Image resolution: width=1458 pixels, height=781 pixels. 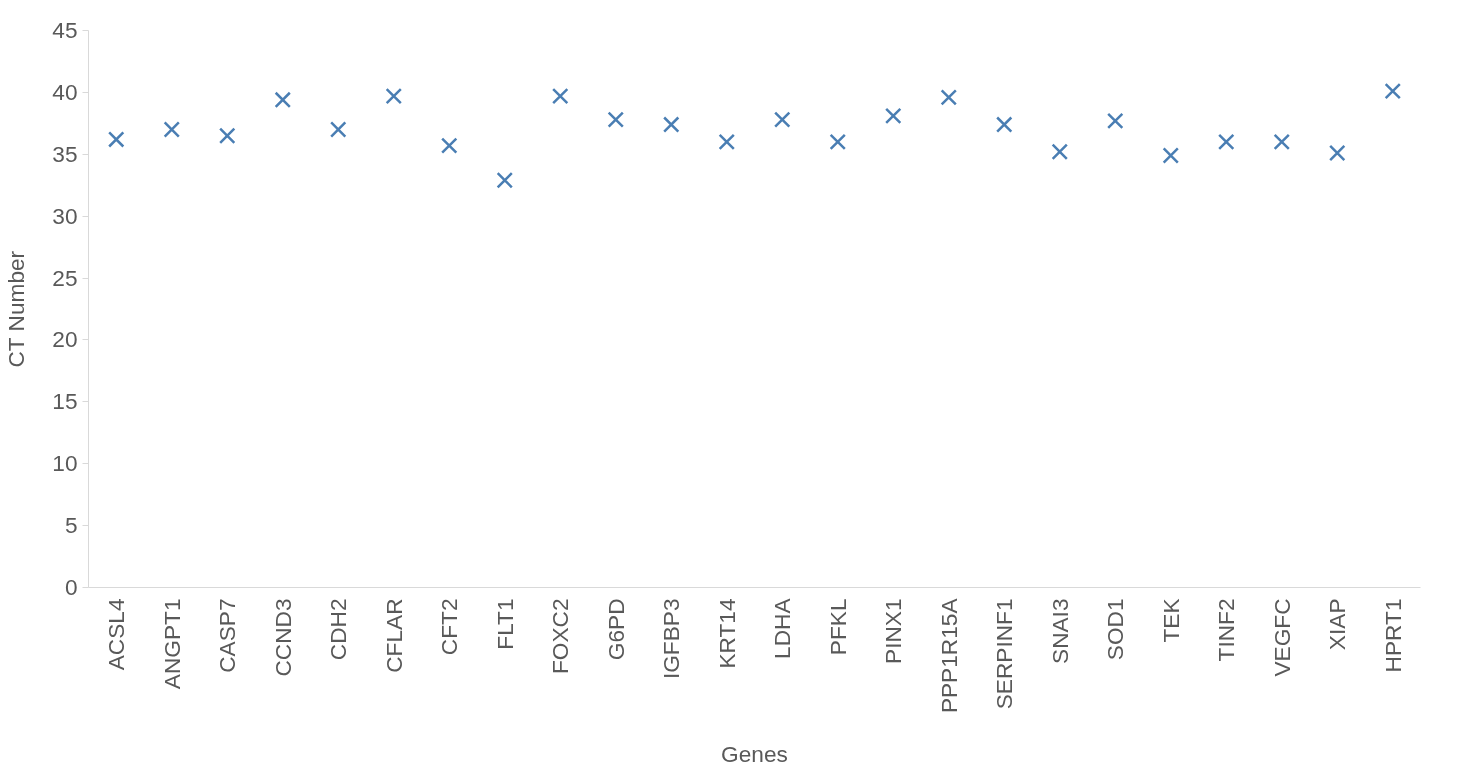 I want to click on x-tick-label: ANGPT1, so click(x=171, y=644).